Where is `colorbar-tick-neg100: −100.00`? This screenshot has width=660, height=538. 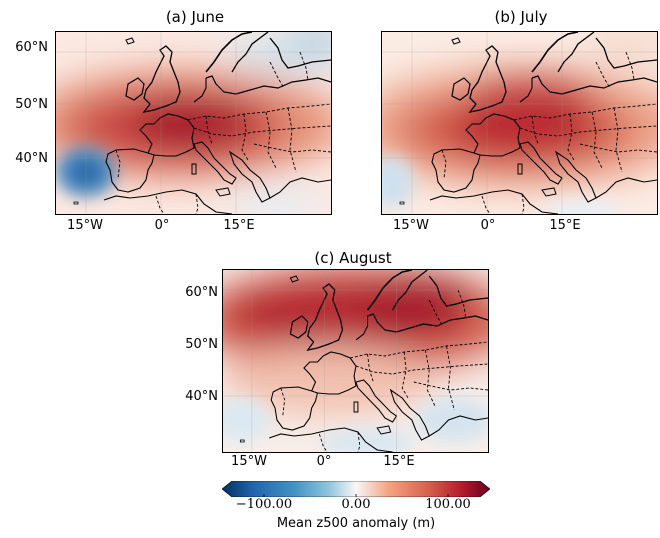
colorbar-tick-neg100: −100.00 is located at coordinates (264, 504).